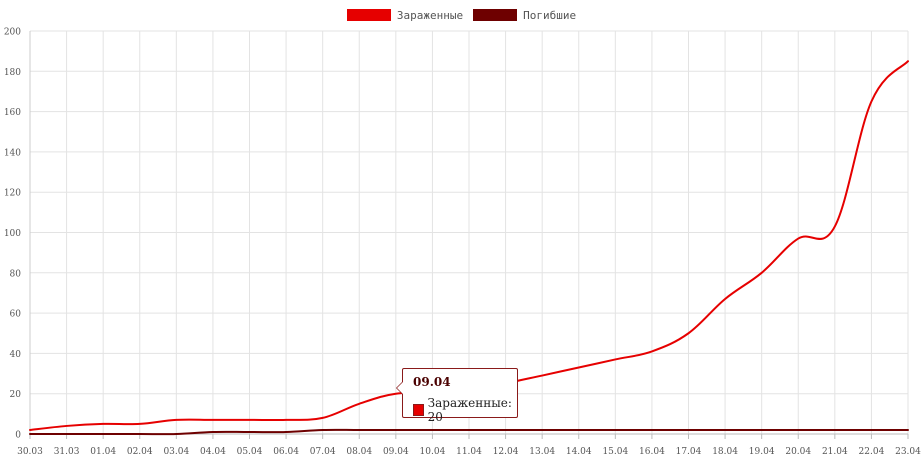  I want to click on legend-label-infected: Зараженные, so click(430, 15).